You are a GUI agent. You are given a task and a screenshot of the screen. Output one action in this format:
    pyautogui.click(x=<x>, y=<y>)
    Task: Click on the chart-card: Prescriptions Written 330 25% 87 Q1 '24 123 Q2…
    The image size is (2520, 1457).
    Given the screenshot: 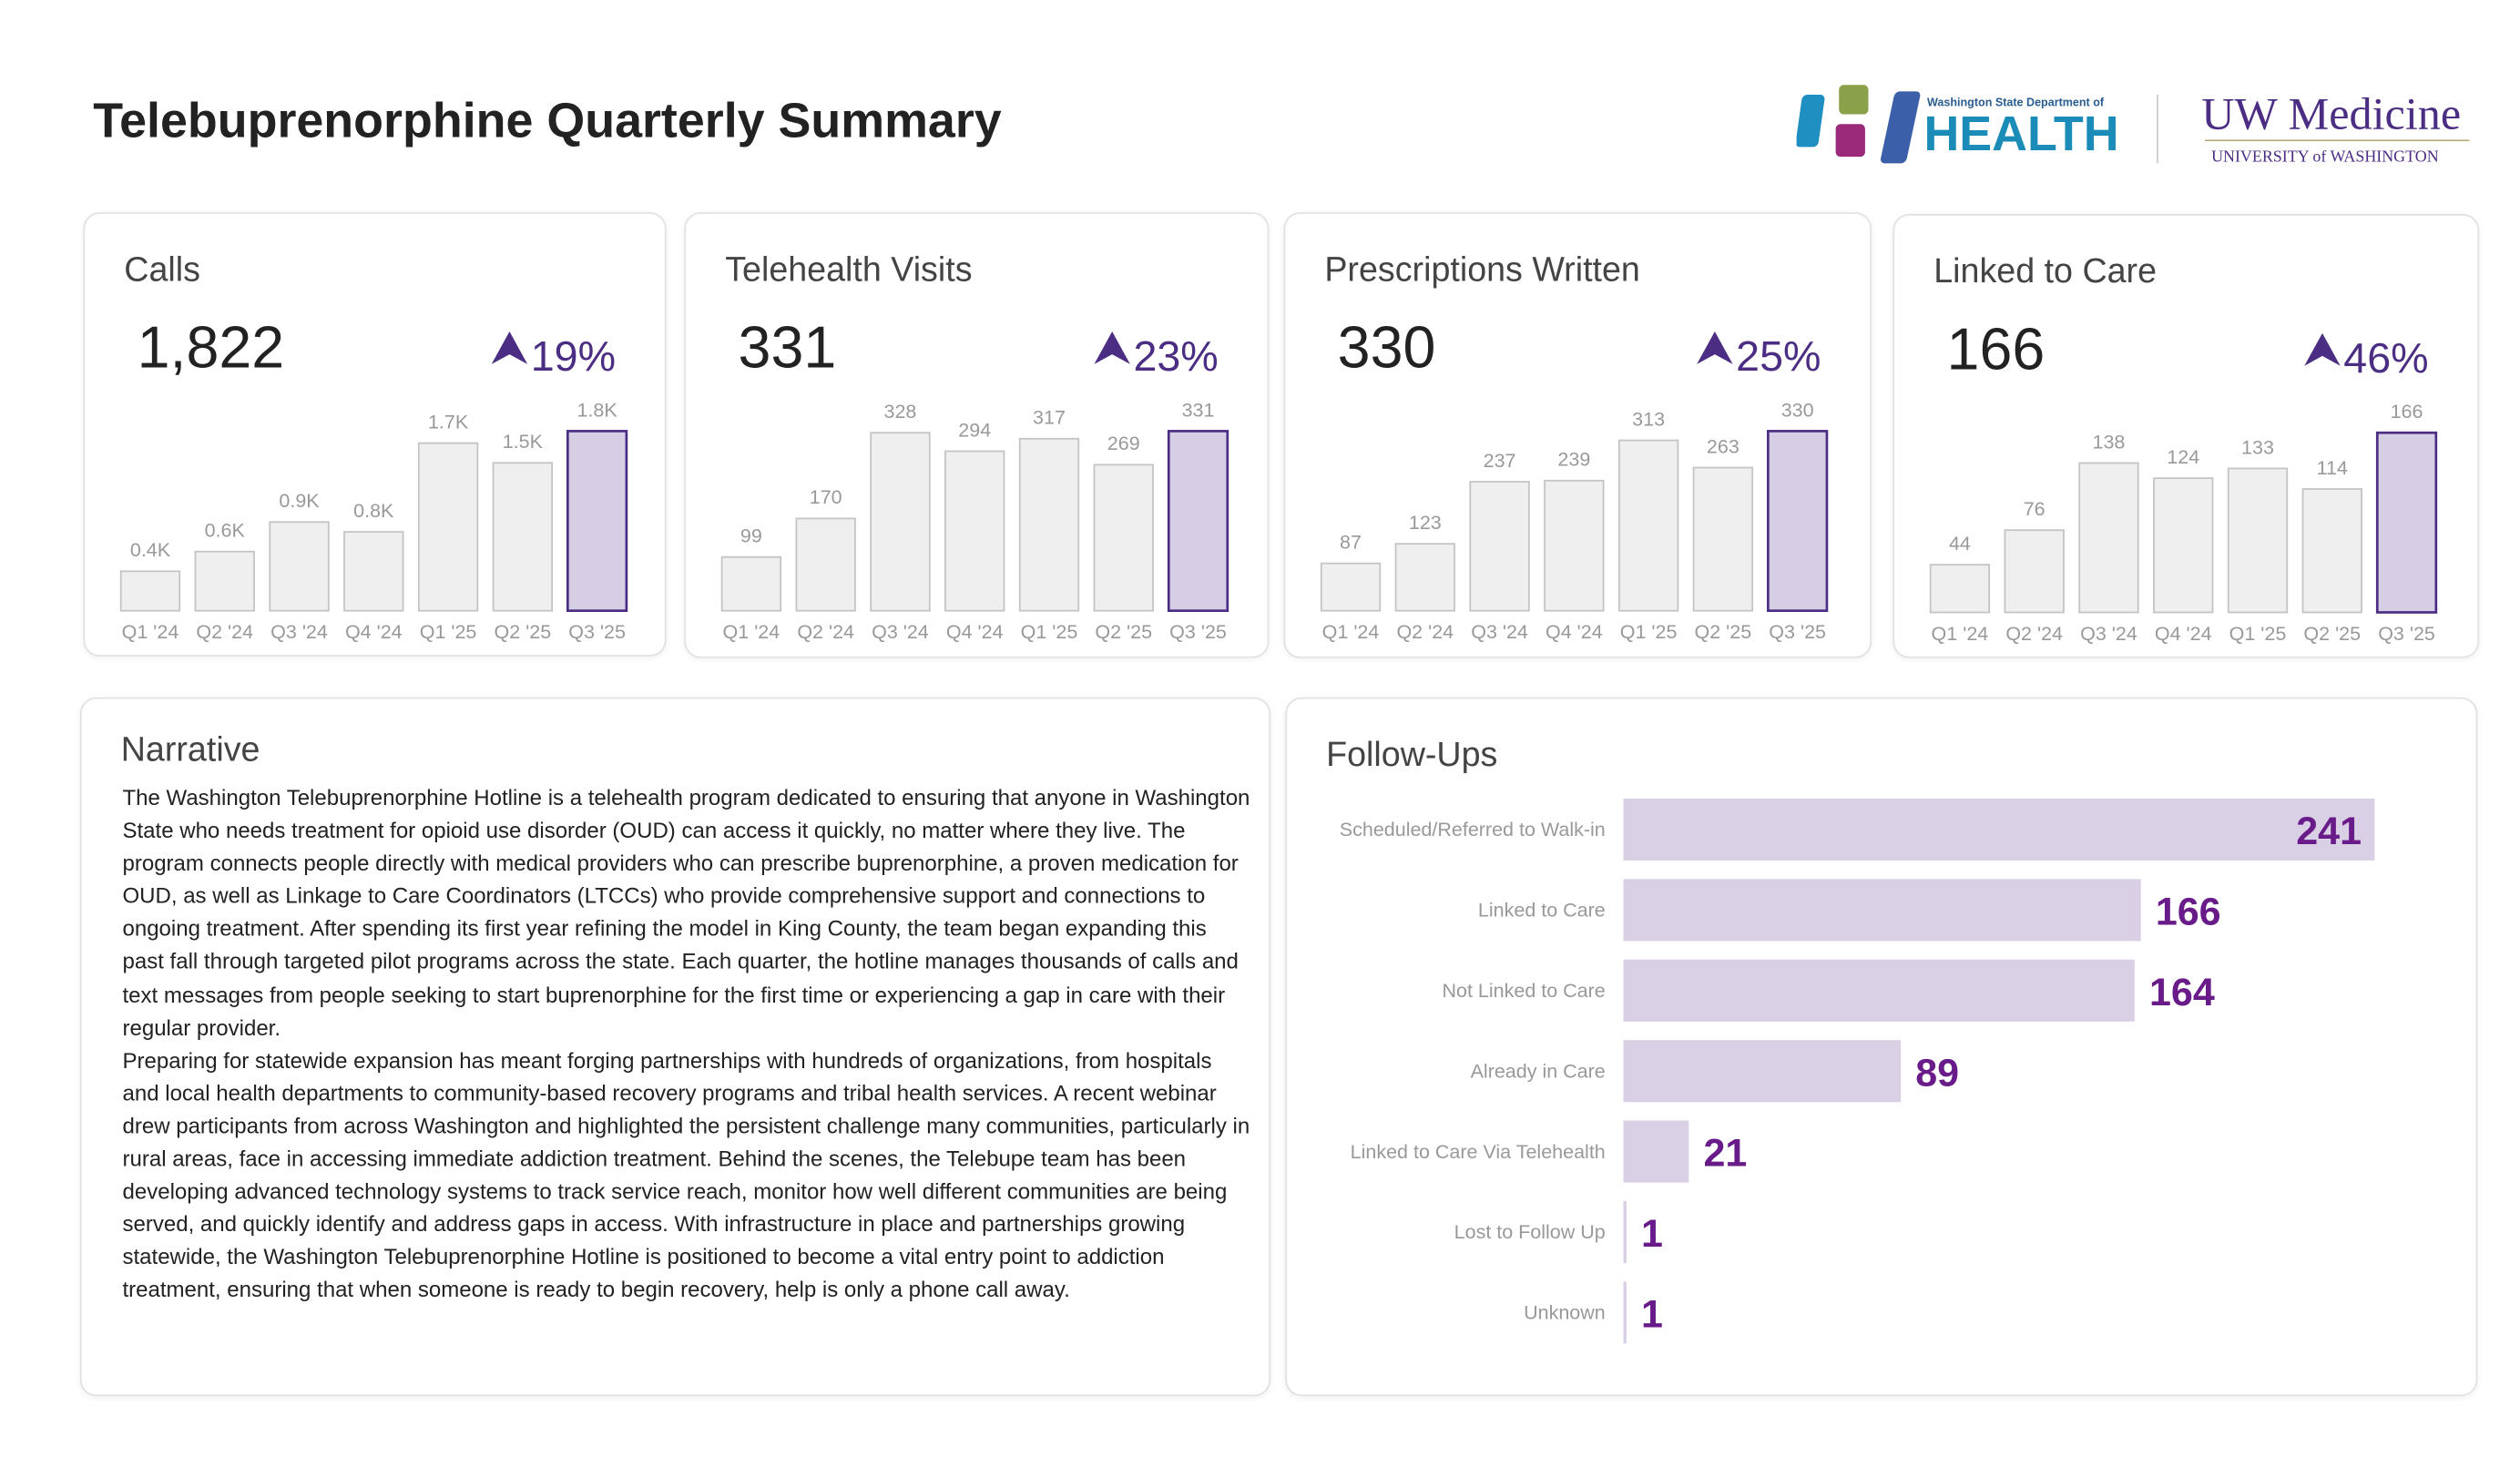 What is the action you would take?
    pyautogui.click(x=1577, y=435)
    